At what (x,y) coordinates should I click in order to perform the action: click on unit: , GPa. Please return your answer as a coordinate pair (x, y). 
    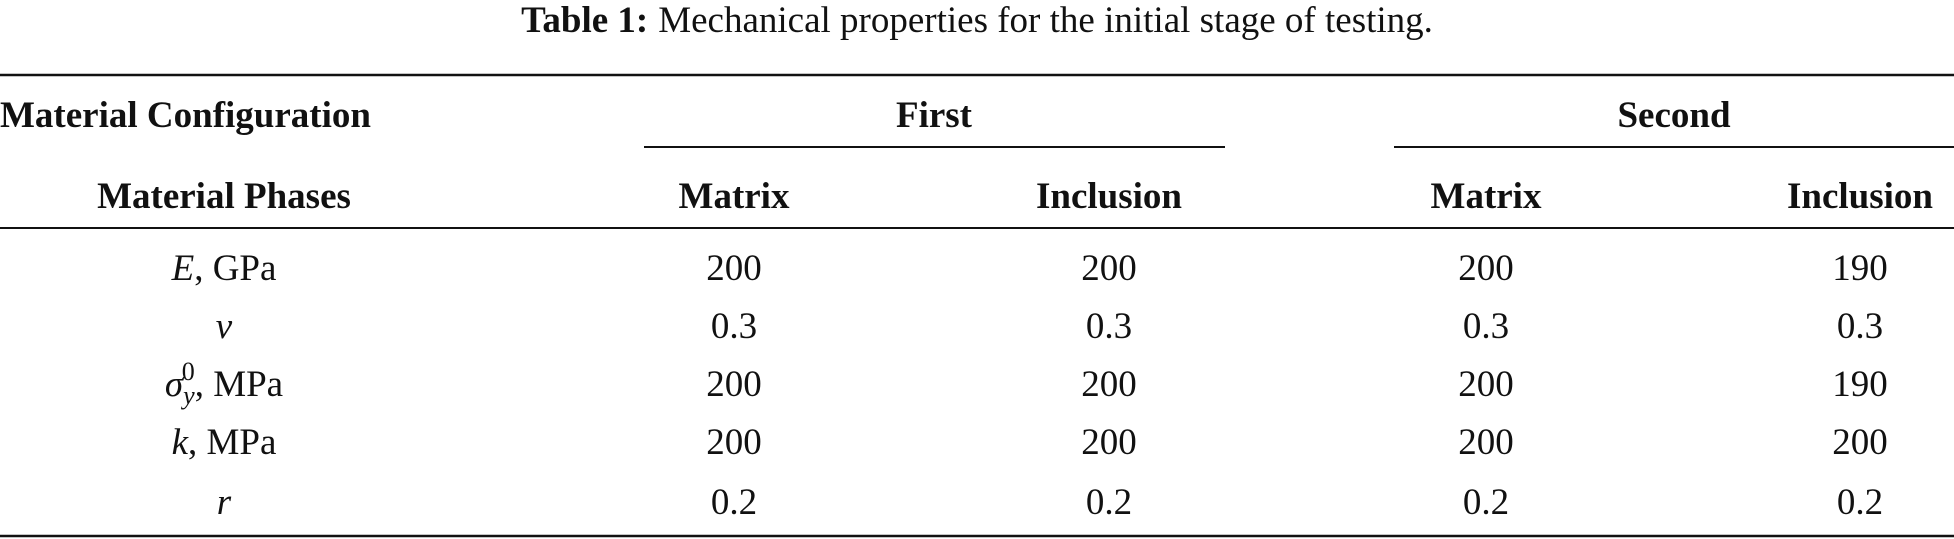
    Looking at the image, I should click on (235, 268).